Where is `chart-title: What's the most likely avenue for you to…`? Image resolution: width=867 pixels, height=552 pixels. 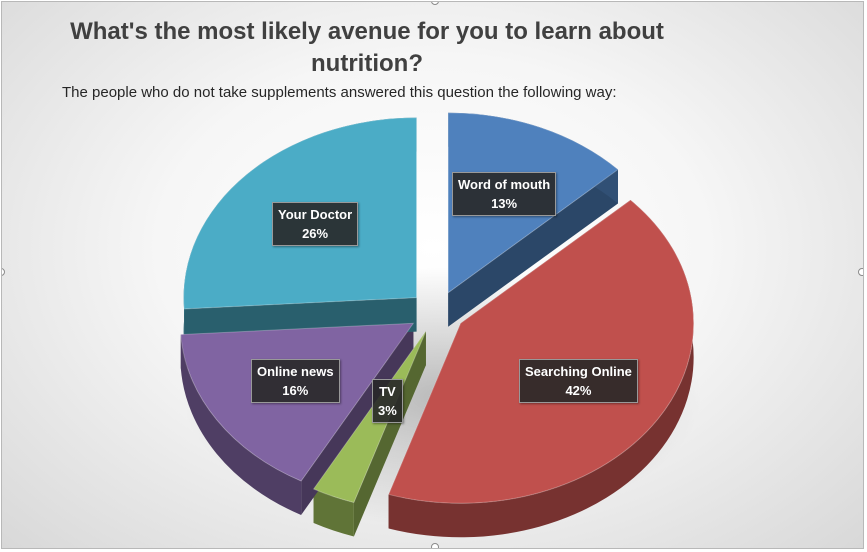 chart-title: What's the most likely avenue for you to… is located at coordinates (367, 47).